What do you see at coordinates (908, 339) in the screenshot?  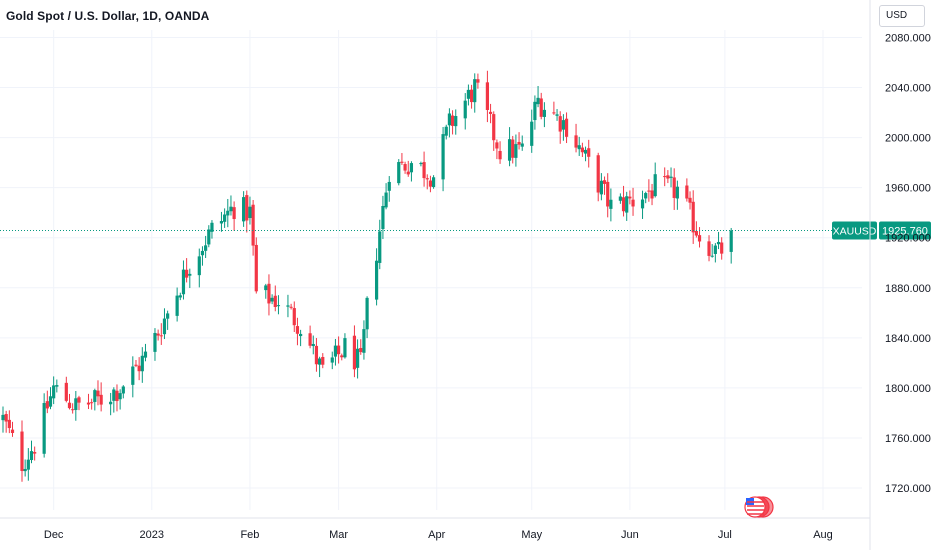 I see `y-tick-label: 1840.000` at bounding box center [908, 339].